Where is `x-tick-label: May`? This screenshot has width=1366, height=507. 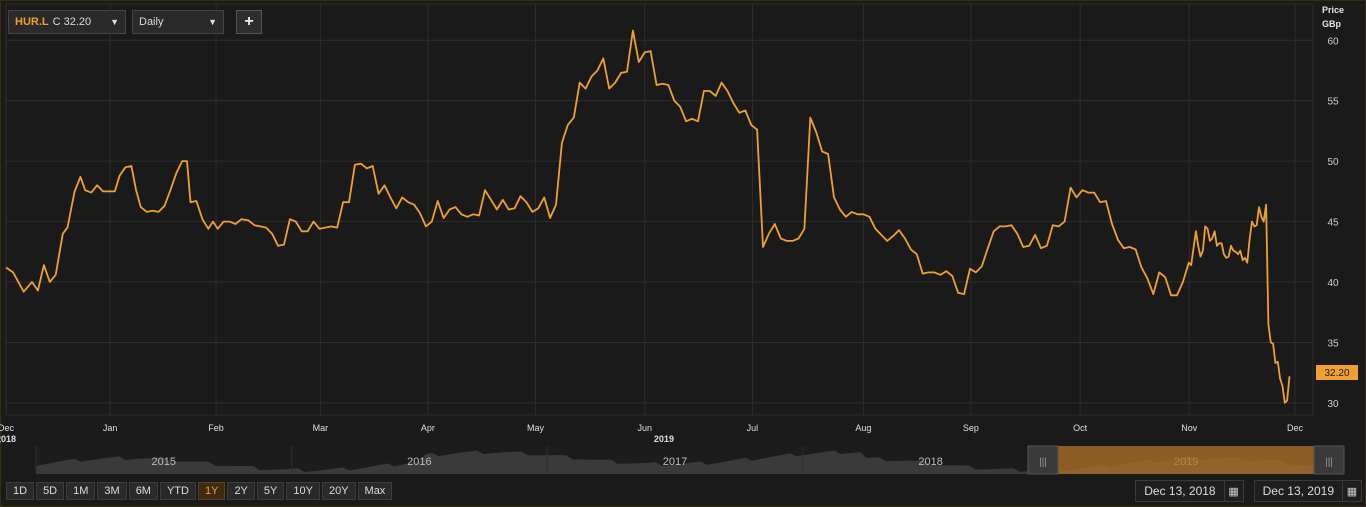 x-tick-label: May is located at coordinates (536, 428).